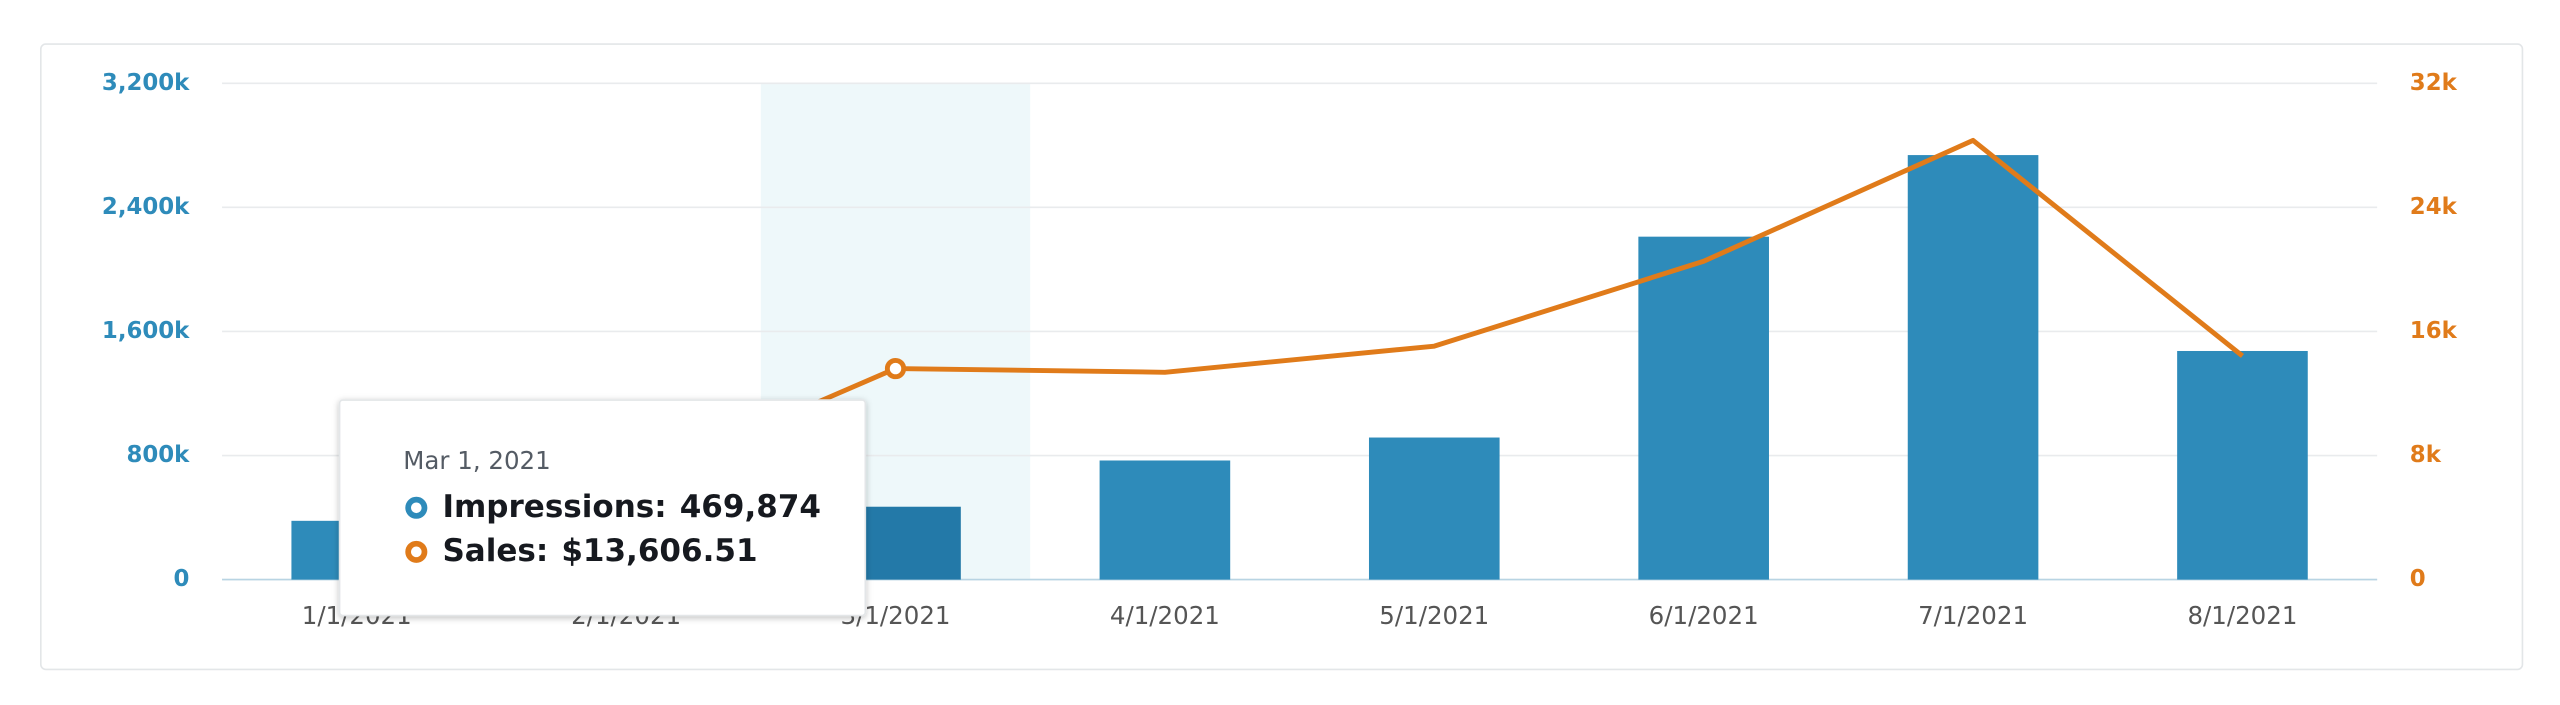  I want to click on tooltip-box, so click(602, 508).